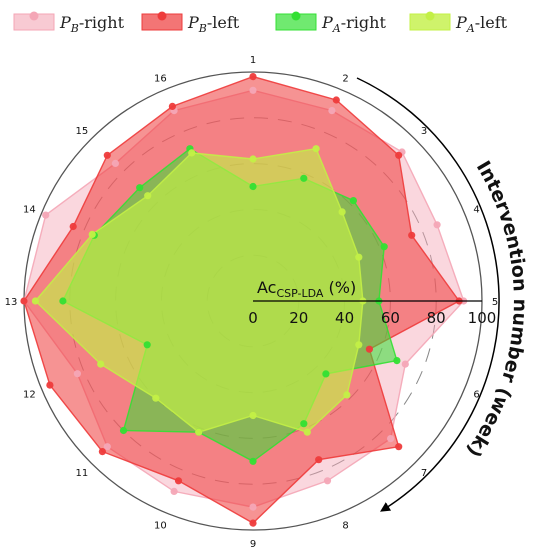 The width and height of the screenshot is (550, 550). Describe the element at coordinates (390, 318) in the screenshot. I see `radial-tick-label: 60` at that location.